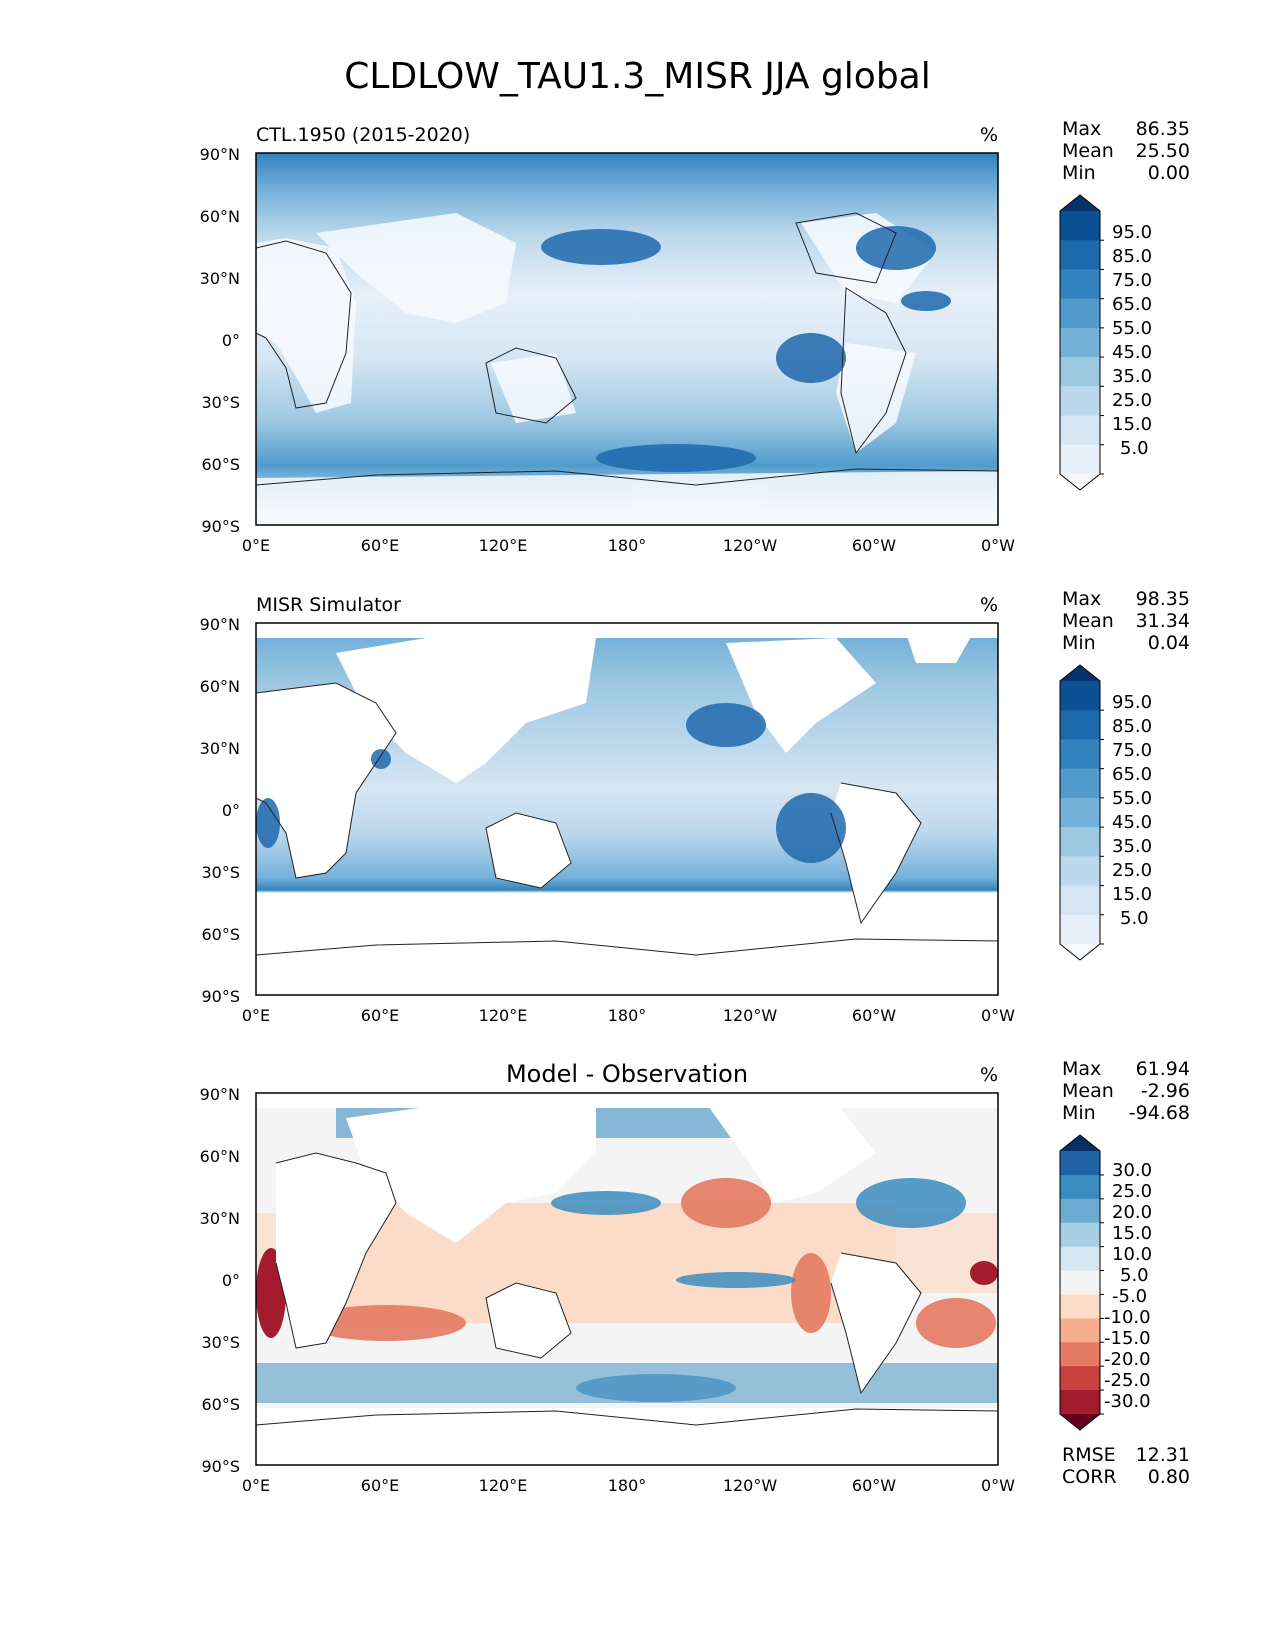  I want to click on panel-3-map, so click(627, 1279).